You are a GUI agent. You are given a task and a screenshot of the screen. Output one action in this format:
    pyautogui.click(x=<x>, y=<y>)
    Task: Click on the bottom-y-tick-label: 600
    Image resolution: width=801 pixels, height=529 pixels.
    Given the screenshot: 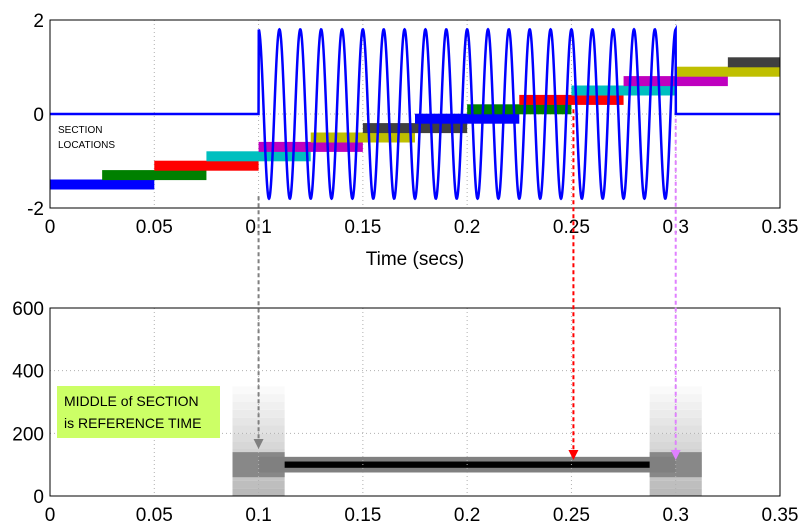 What is the action you would take?
    pyautogui.click(x=28, y=309)
    